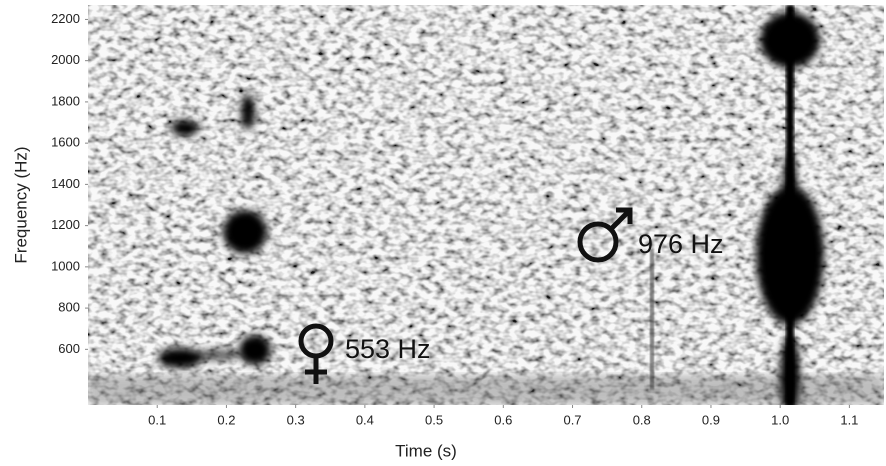 The image size is (886, 466). I want to click on x-tick-label: 1.1, so click(849, 419).